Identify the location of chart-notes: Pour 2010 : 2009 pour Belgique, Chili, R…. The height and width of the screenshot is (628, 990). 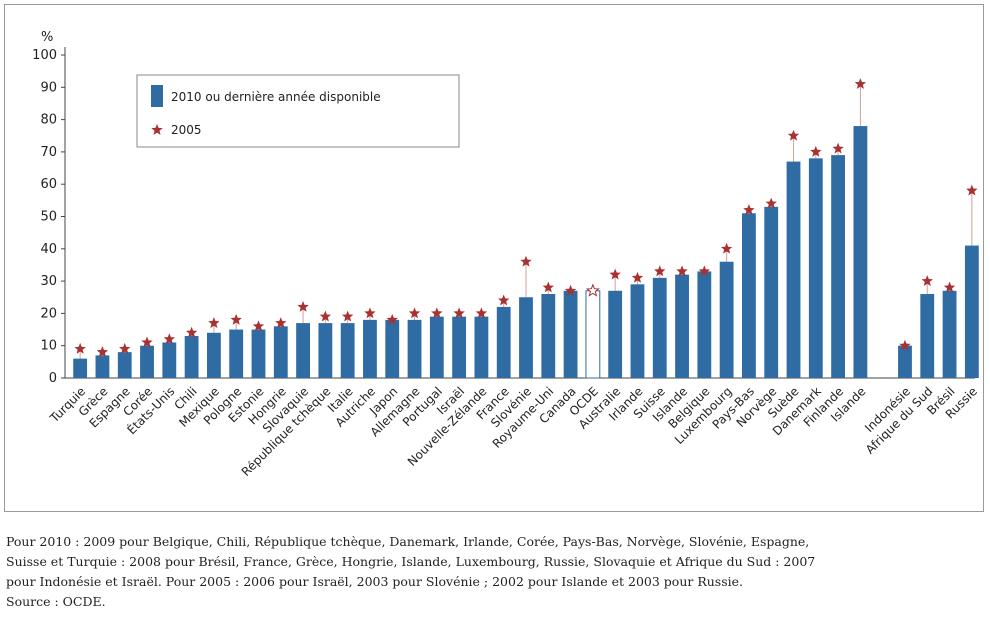
(493, 572).